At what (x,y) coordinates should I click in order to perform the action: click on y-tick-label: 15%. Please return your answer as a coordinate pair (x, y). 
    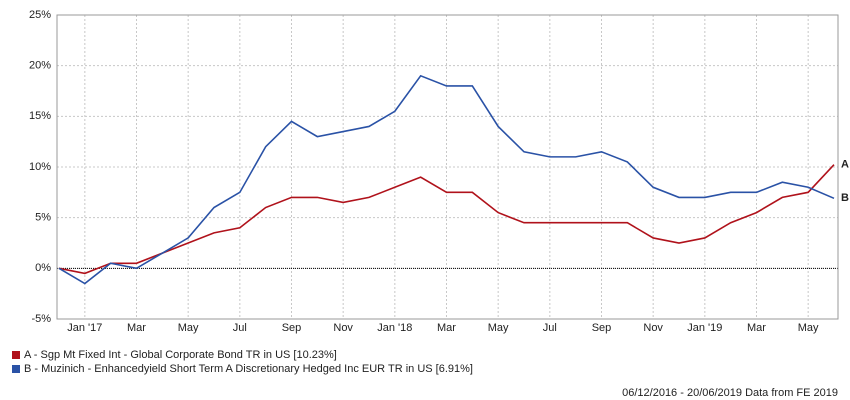
    Looking at the image, I should click on (40, 116).